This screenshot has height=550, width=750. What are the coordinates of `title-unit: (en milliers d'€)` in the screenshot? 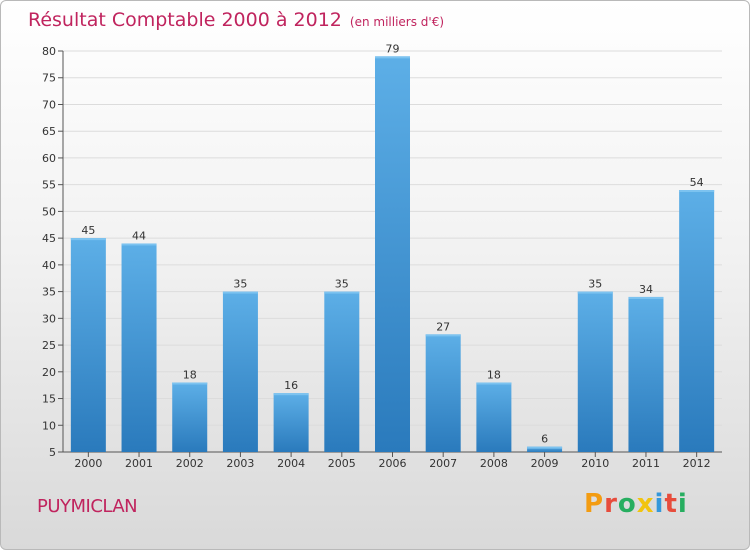 It's located at (397, 22).